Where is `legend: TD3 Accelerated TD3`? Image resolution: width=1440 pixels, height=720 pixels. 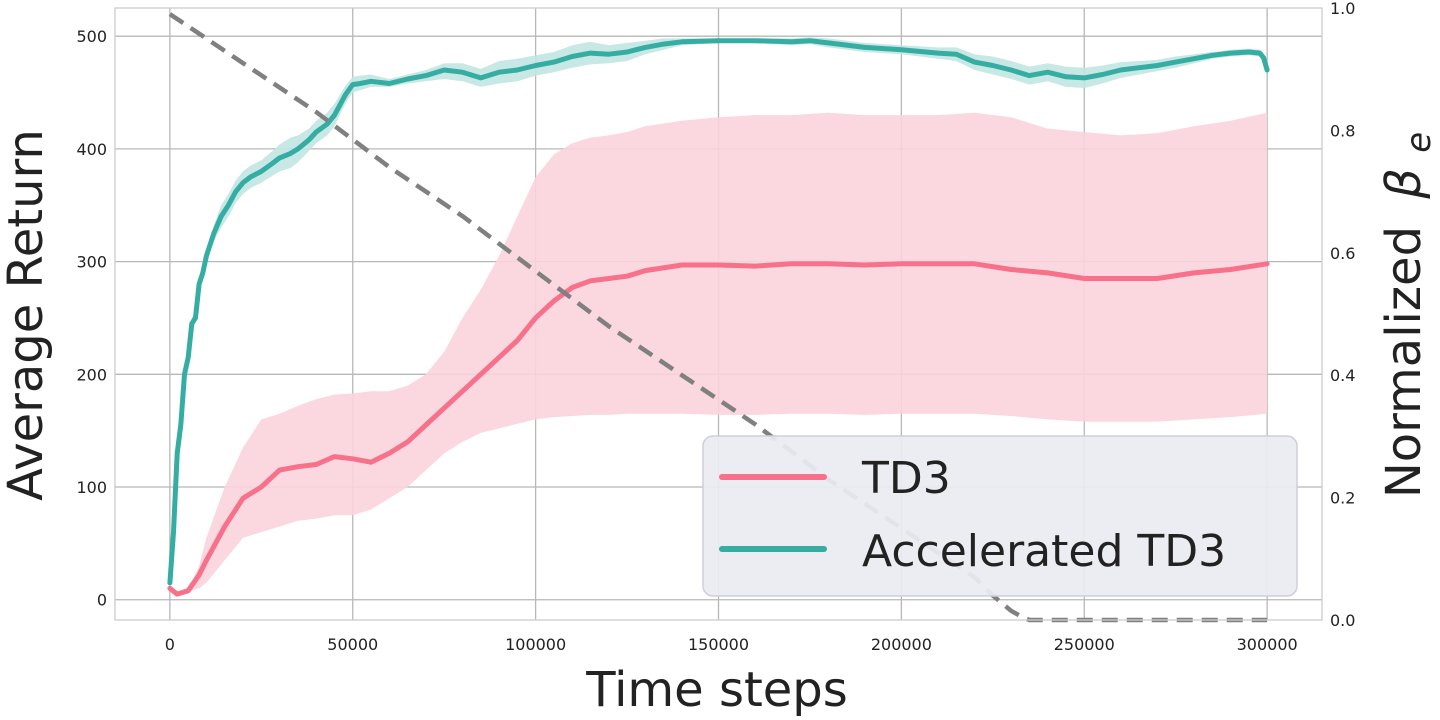 legend: TD3 Accelerated TD3 is located at coordinates (1000, 516).